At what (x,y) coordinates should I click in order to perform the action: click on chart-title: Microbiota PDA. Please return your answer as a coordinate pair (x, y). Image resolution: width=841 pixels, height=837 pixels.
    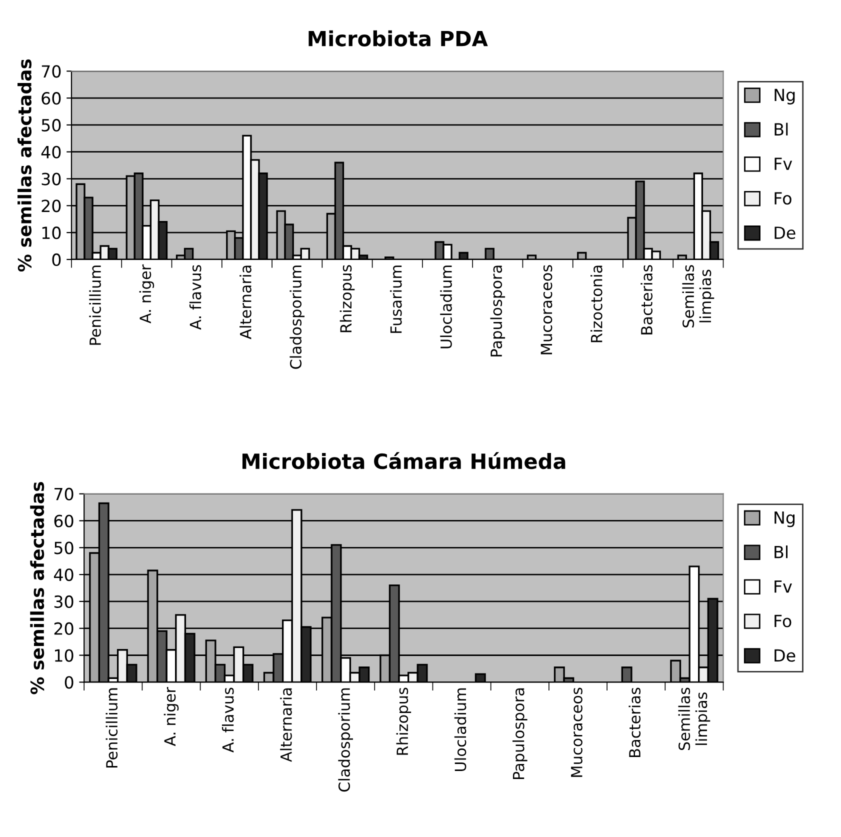
    Looking at the image, I should click on (398, 38).